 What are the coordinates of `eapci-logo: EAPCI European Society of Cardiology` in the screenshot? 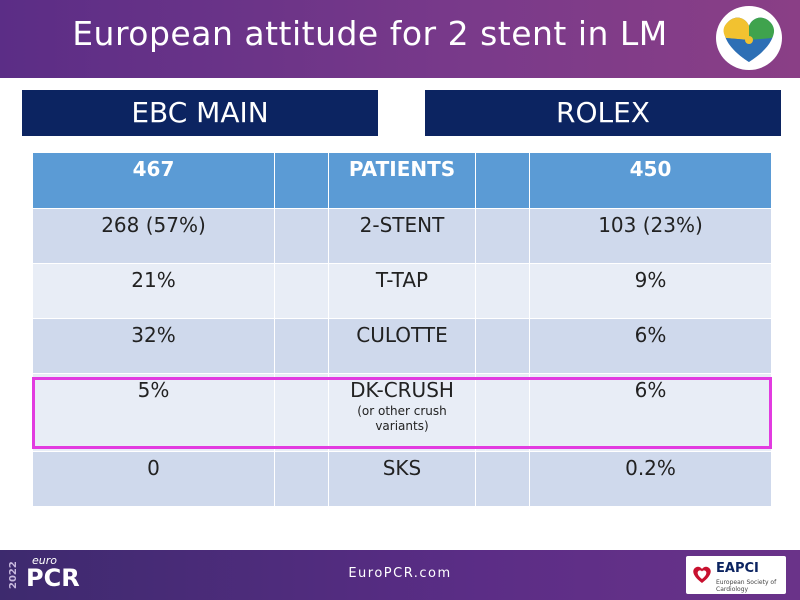 It's located at (736, 575).